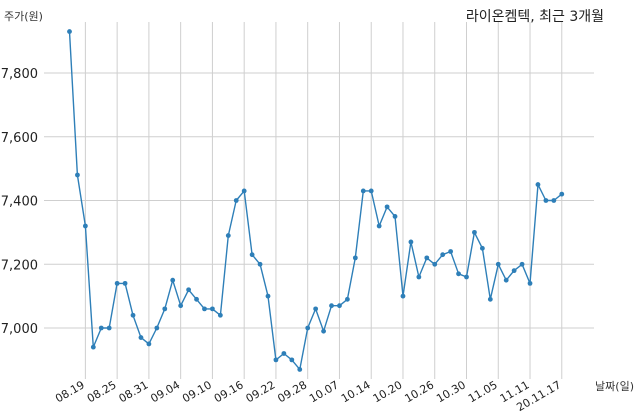 The height and width of the screenshot is (419, 640). What do you see at coordinates (261, 391) in the screenshot?
I see `x-tick-label: 09.22` at bounding box center [261, 391].